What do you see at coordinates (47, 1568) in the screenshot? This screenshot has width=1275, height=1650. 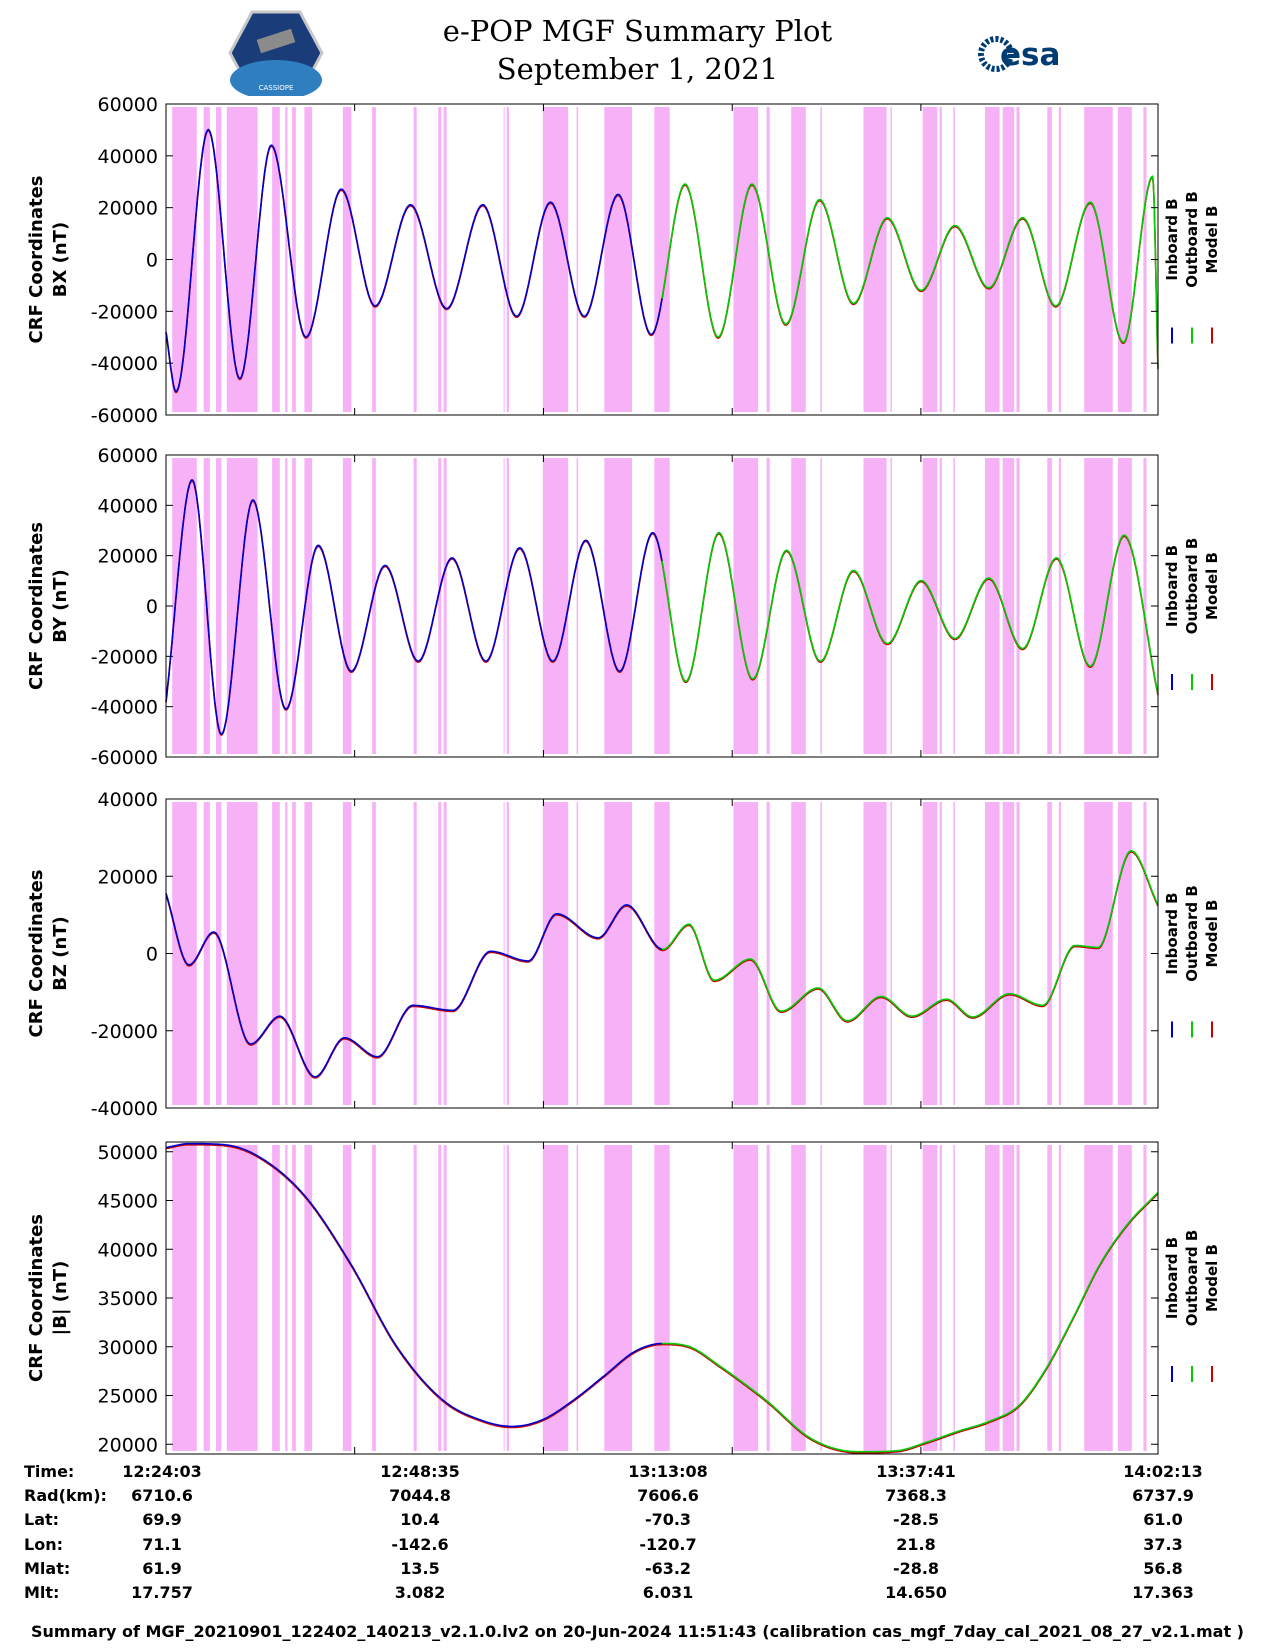 I see `ephemeris-label: Mlat:` at bounding box center [47, 1568].